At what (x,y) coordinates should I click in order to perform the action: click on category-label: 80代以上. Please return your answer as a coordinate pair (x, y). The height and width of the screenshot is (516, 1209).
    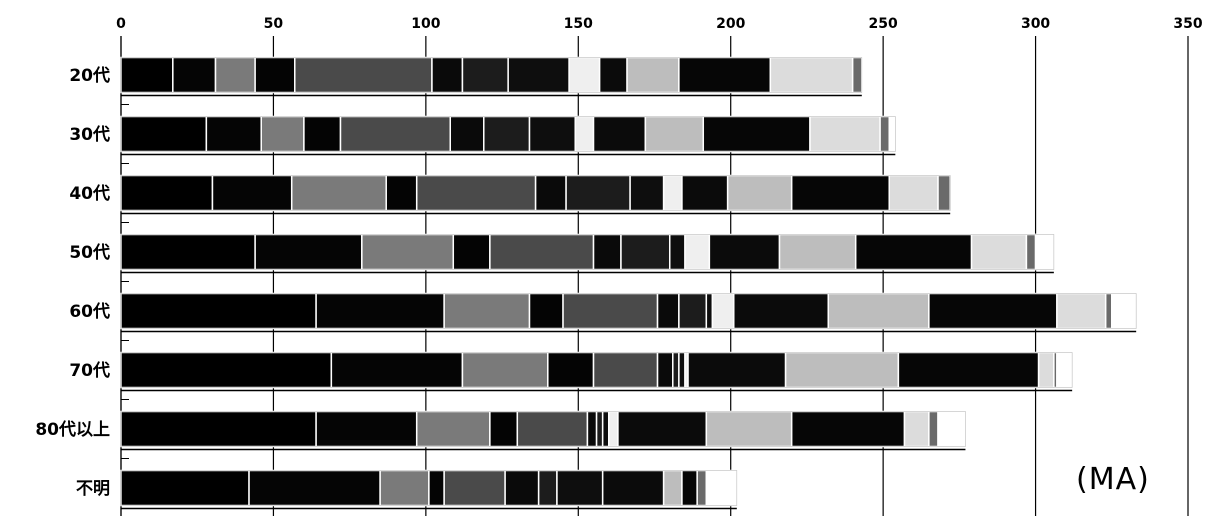
    Looking at the image, I should click on (72, 429).